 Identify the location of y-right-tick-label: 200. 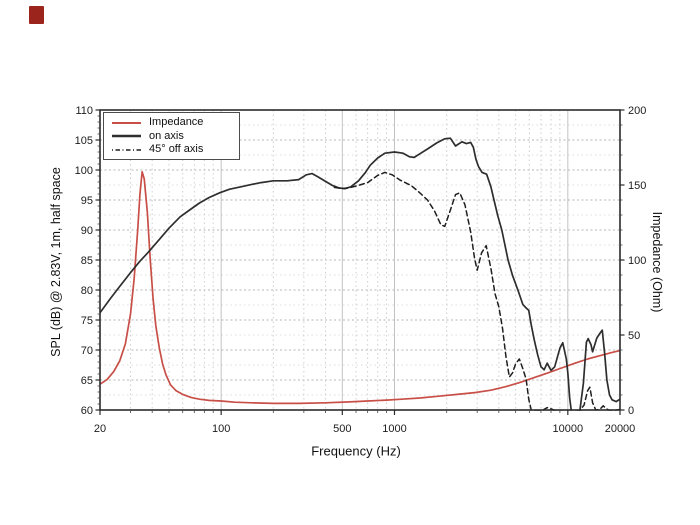
(637, 111).